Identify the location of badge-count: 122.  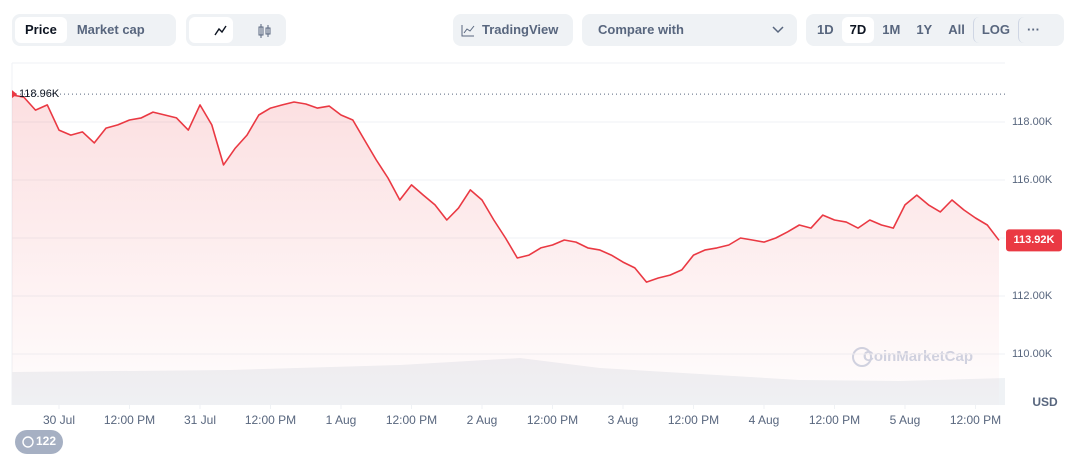
(46, 441).